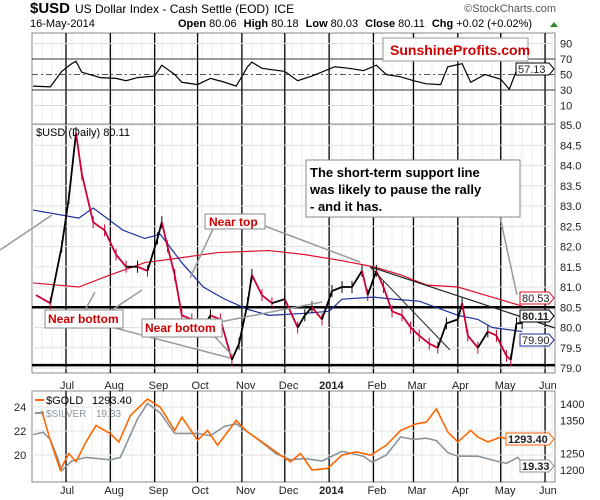 The width and height of the screenshot is (600, 500). What do you see at coordinates (108, 414) in the screenshot?
I see `silver-legend-value: 19.33` at bounding box center [108, 414].